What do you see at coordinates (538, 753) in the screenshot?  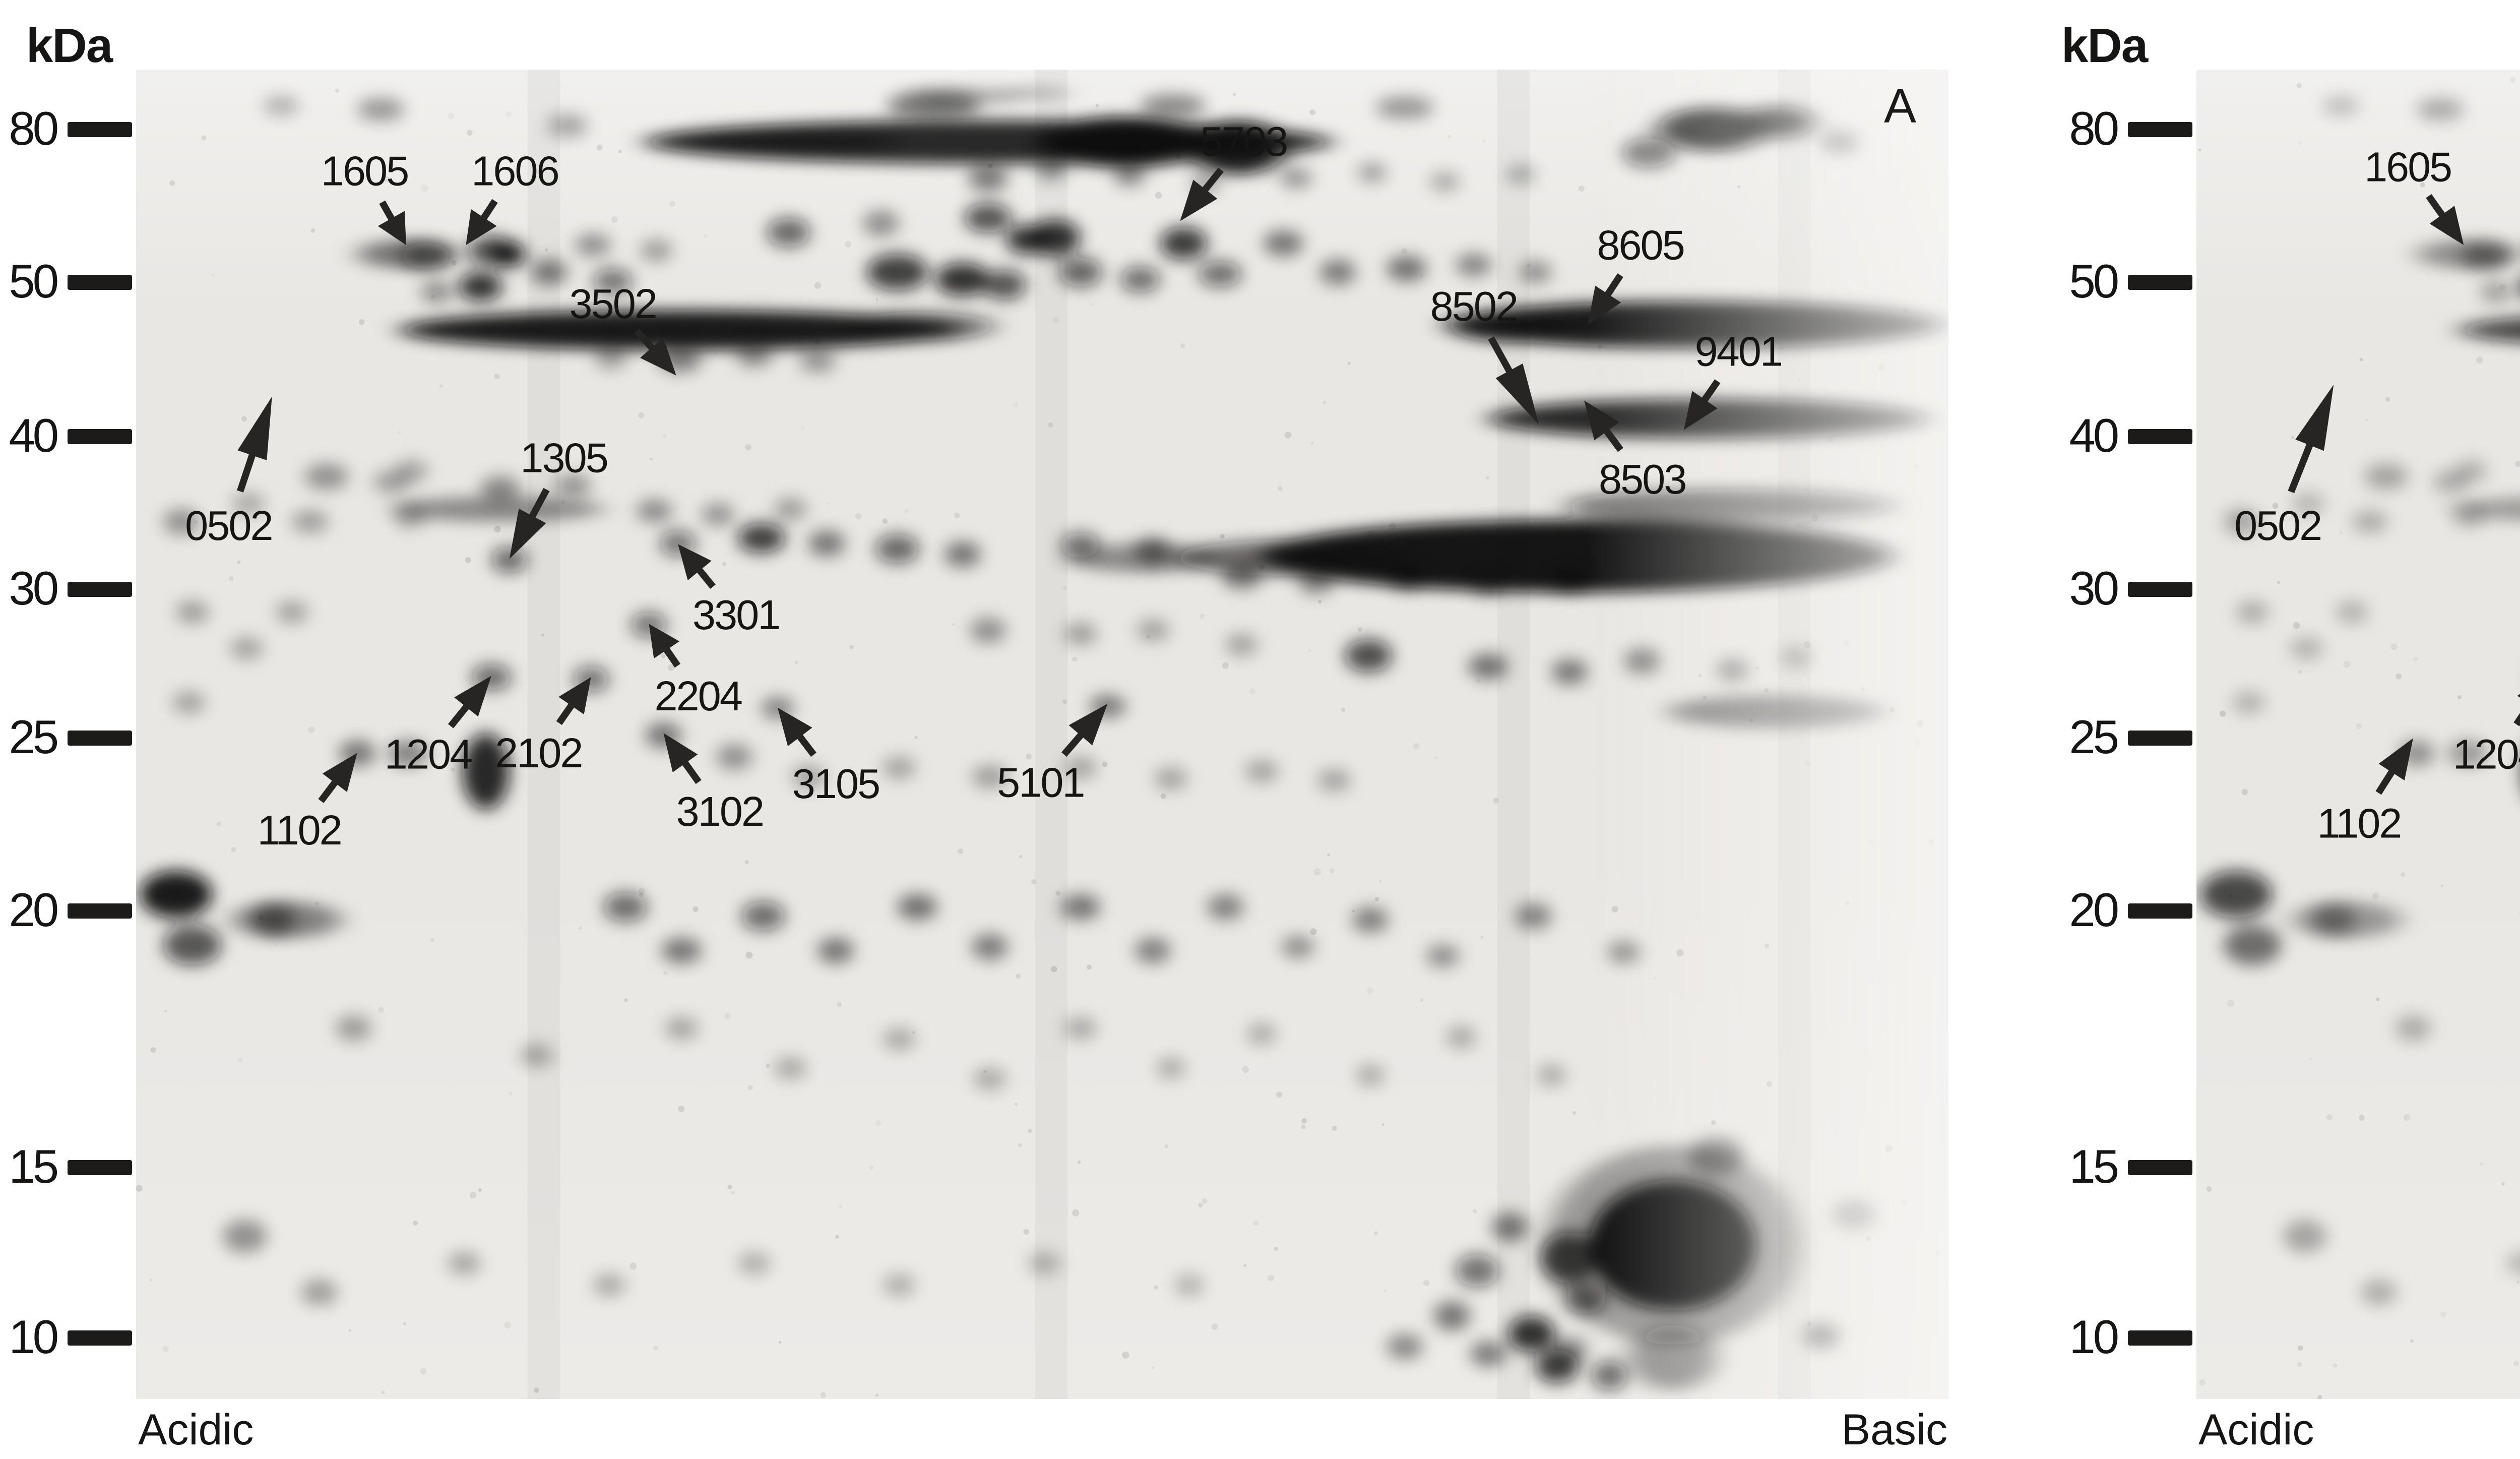 I see `spot-number-label: 2102` at bounding box center [538, 753].